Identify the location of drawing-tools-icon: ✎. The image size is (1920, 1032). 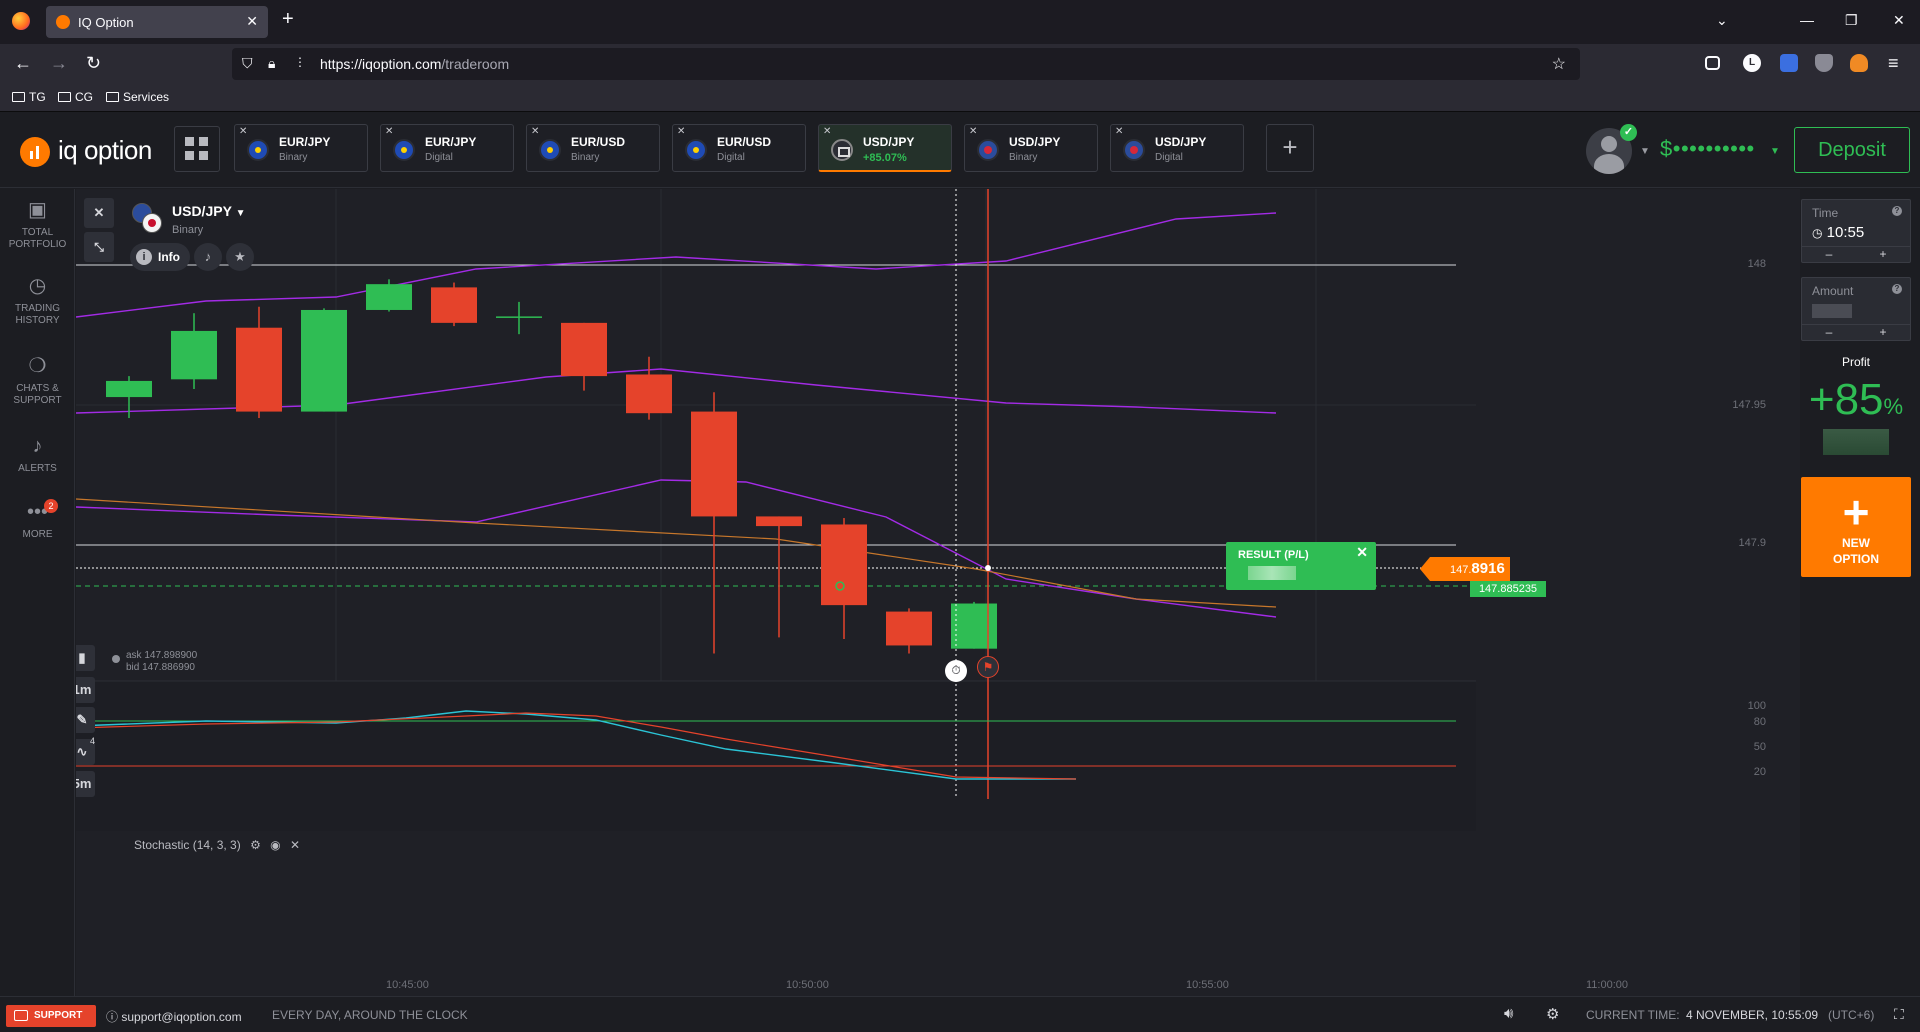
(85, 720).